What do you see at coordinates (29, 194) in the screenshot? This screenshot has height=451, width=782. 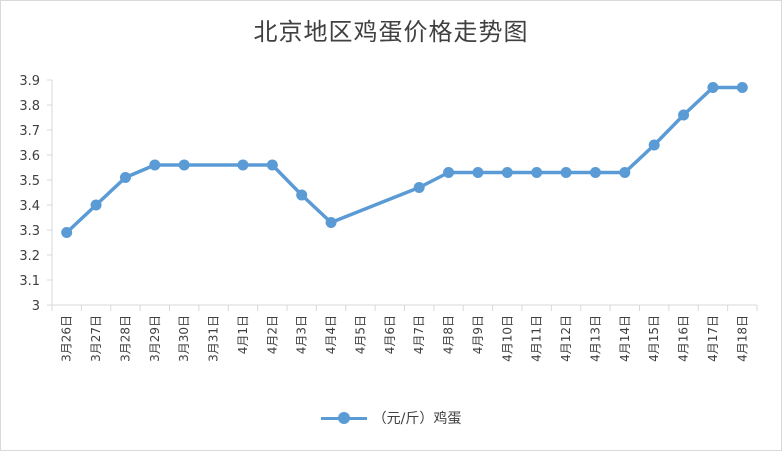 I see `y-tick-labels: 3 3.1 3.2 3.3 3.4 3.5 3.6 3.7 3.8 3.9` at bounding box center [29, 194].